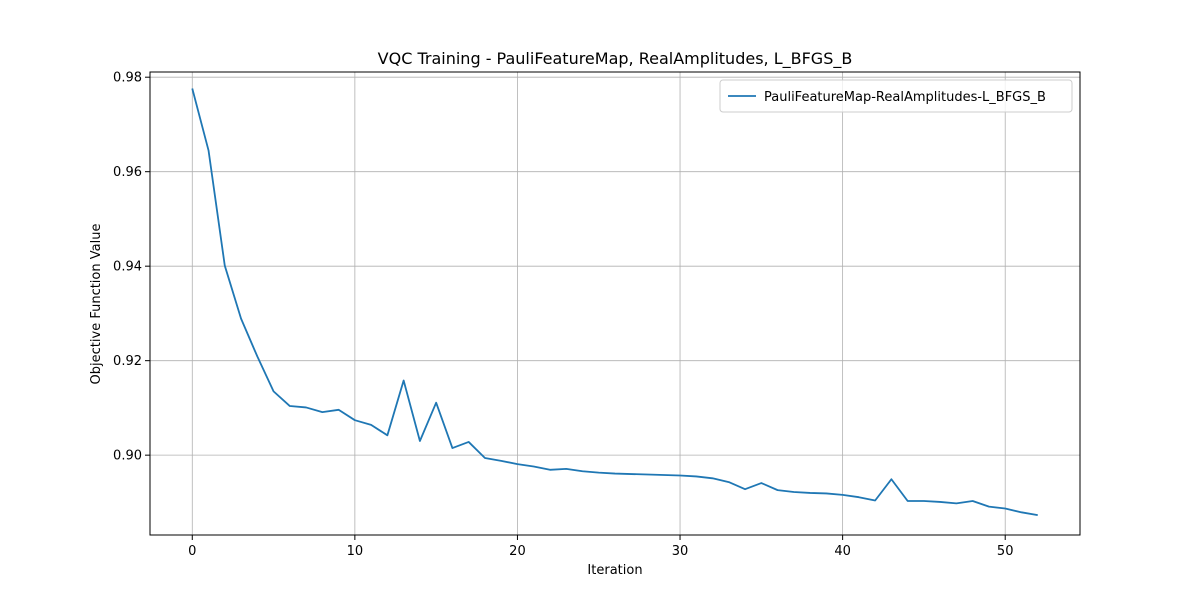  I want to click on x-tick-label: 30, so click(680, 551).